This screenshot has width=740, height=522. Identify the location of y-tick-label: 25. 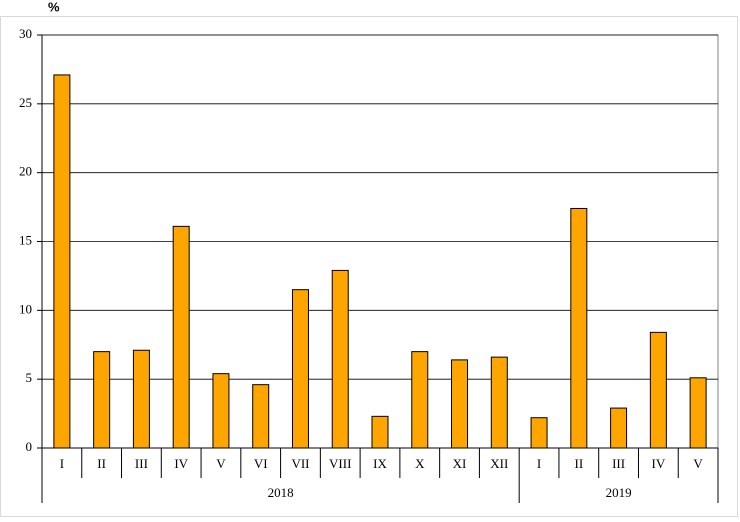
(25, 102).